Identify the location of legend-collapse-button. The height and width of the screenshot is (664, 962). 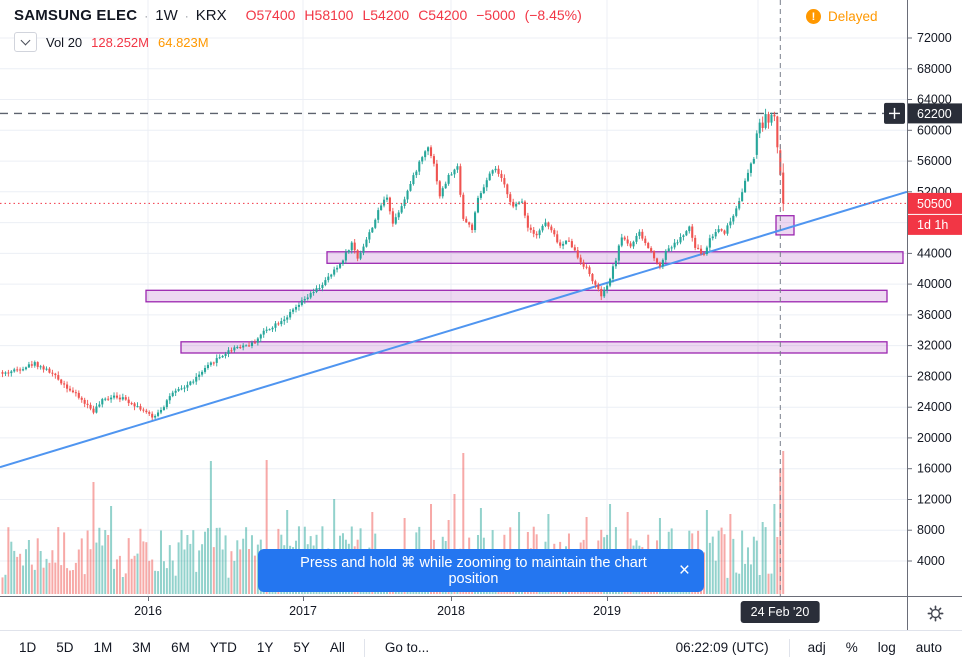
(25, 42).